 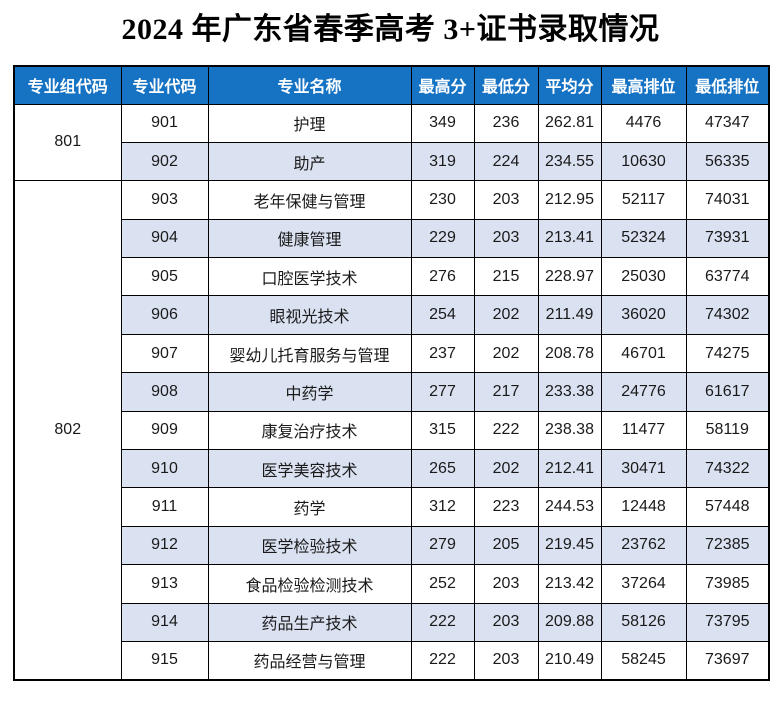 I want to click on table-row: 902 助产 319 224 234.55 10630 56335, so click(x=392, y=161).